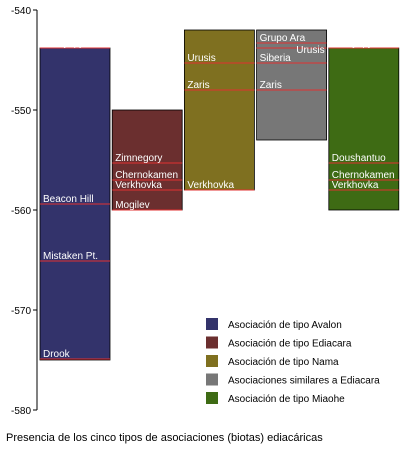 Image resolution: width=408 pixels, height=450 pixels. What do you see at coordinates (359, 158) in the screenshot?
I see `event-label: Doushantuo` at bounding box center [359, 158].